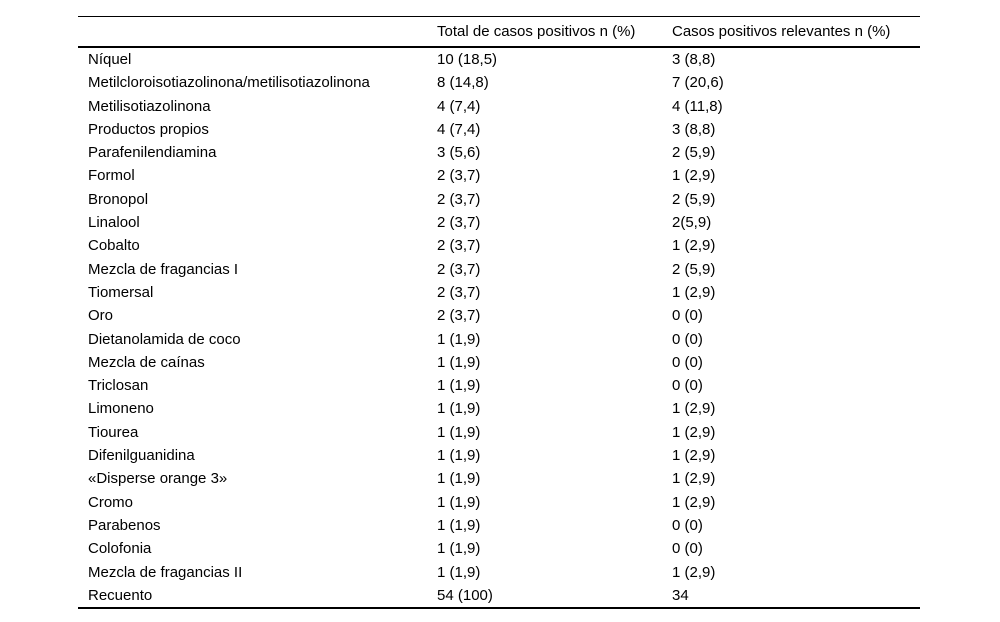  What do you see at coordinates (499, 152) in the screenshot?
I see `table-row: Parafenilendiamina 3 (5,6) 2 (5,9)` at bounding box center [499, 152].